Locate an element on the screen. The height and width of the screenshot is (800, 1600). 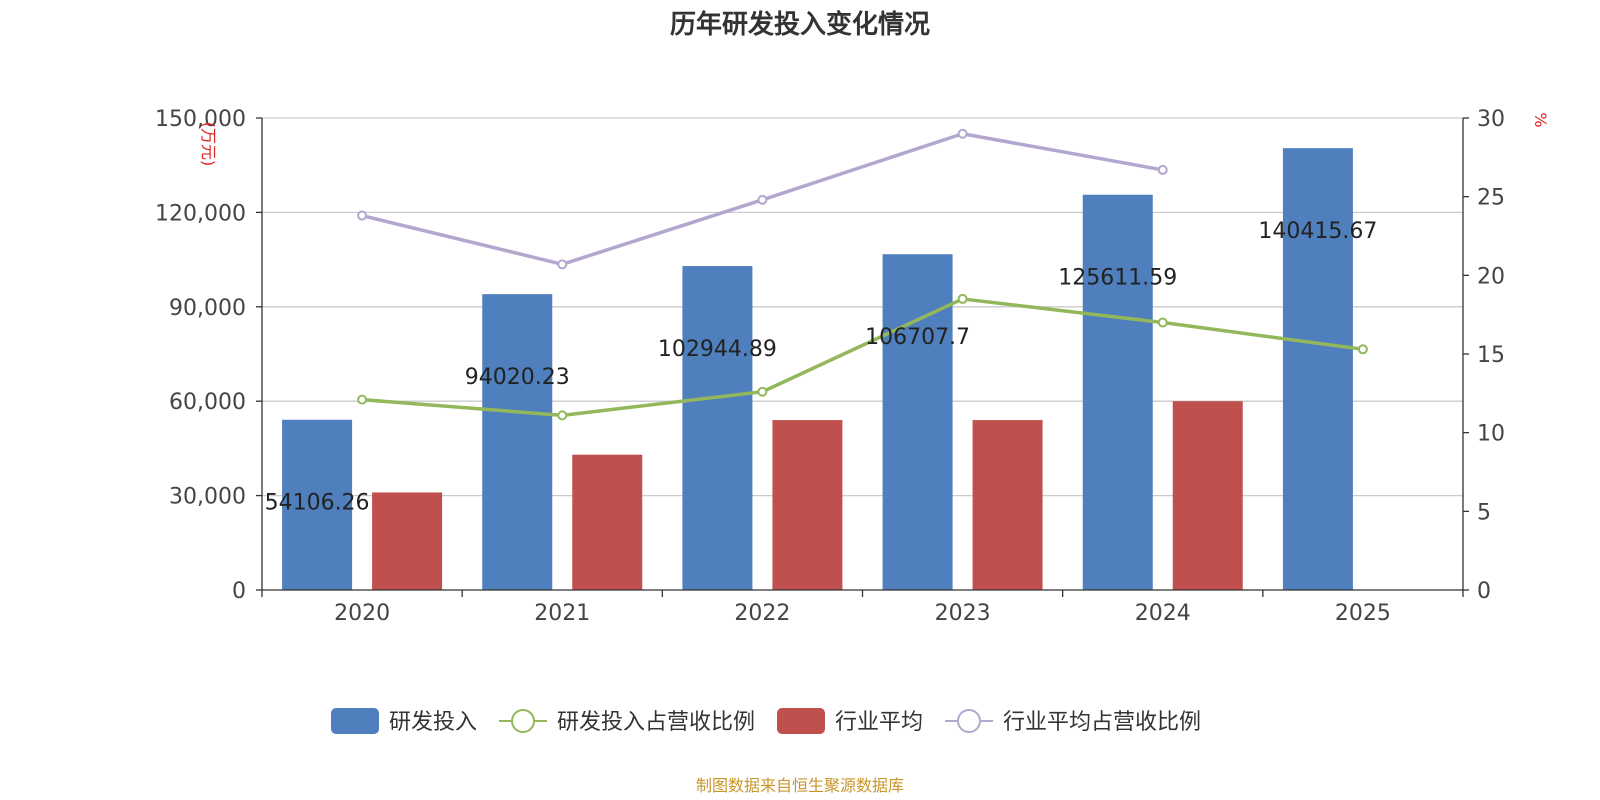
y-right-tick-label: 25 is located at coordinates (1491, 198).